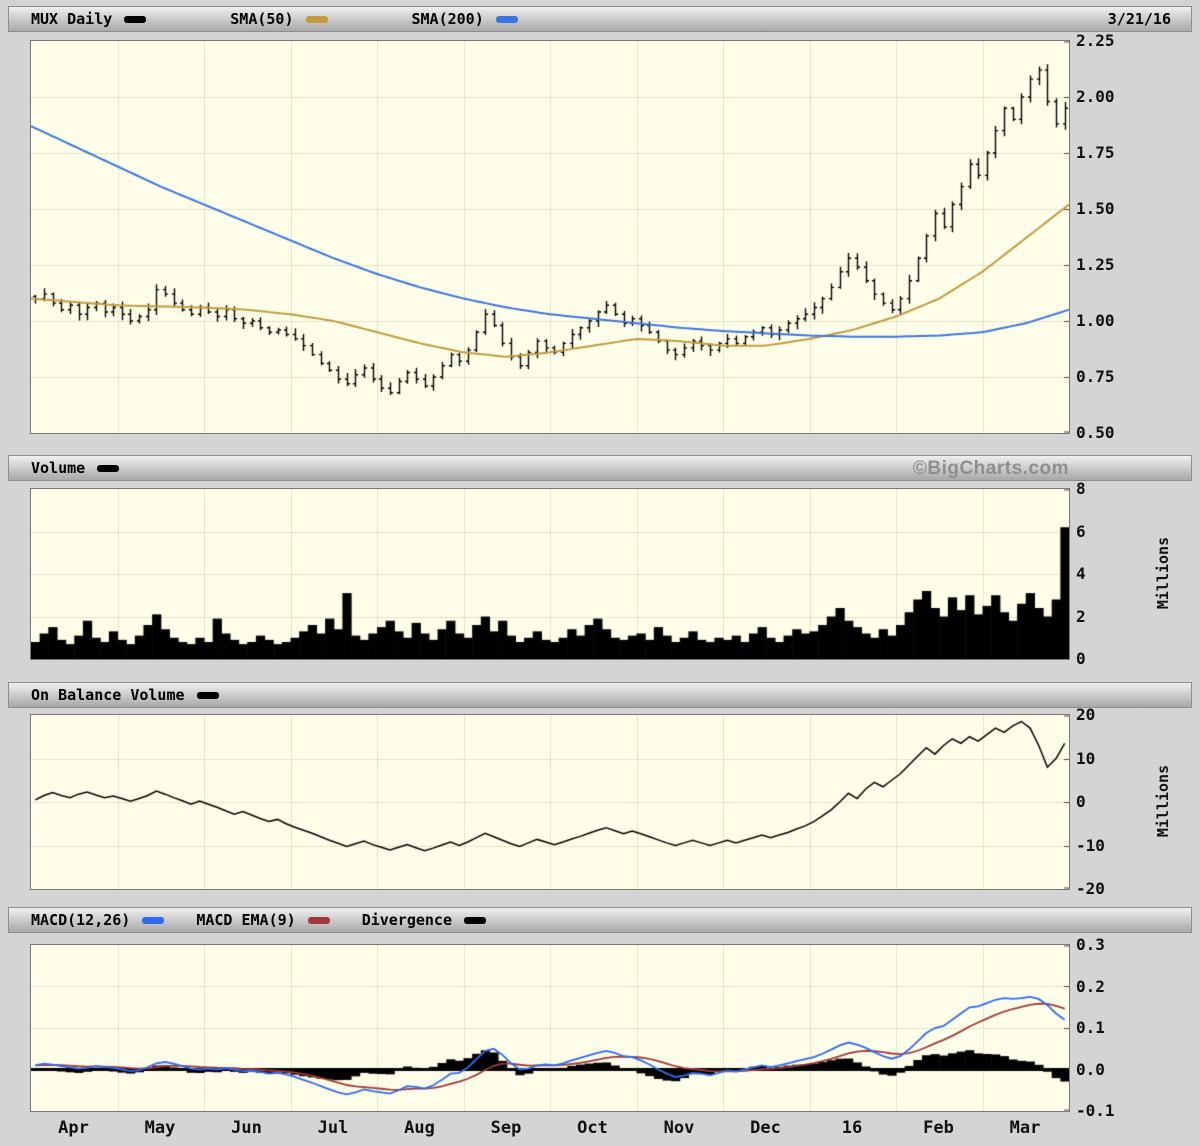  What do you see at coordinates (72, 19) in the screenshot?
I see `symbol-title: MUX Daily` at bounding box center [72, 19].